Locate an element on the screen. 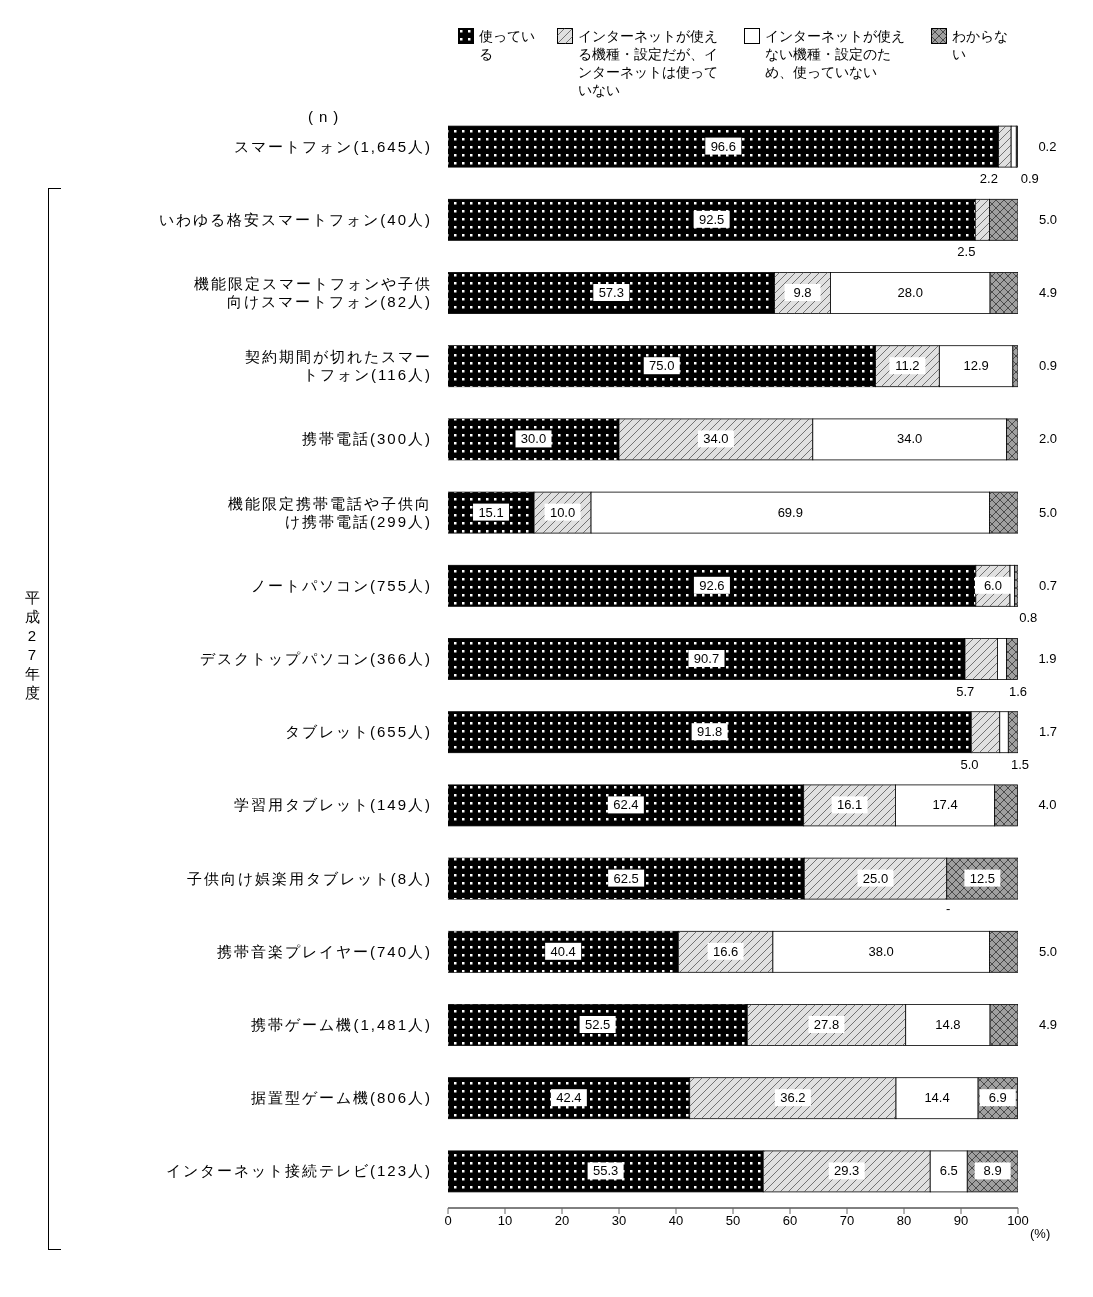  data-label: 6.5 is located at coordinates (948, 1171).